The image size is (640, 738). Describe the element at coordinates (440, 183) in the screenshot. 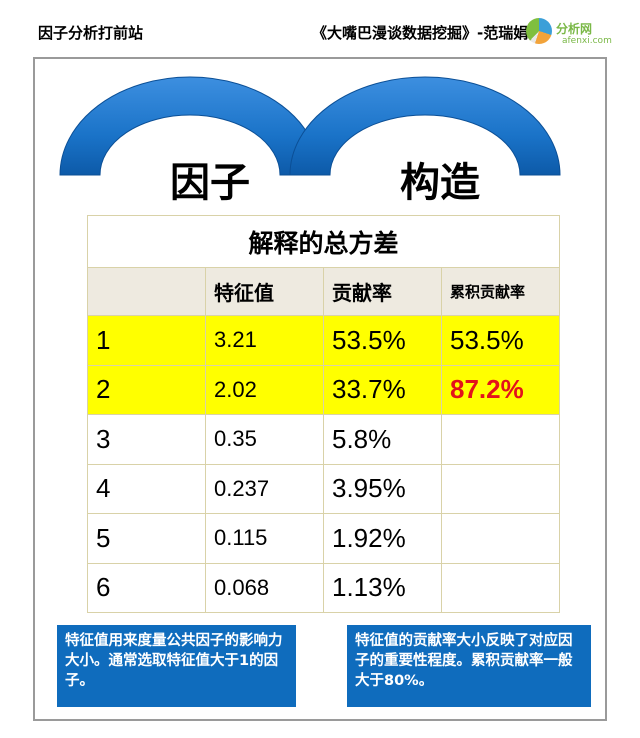

I see `arch-word-construct: 构造` at that location.